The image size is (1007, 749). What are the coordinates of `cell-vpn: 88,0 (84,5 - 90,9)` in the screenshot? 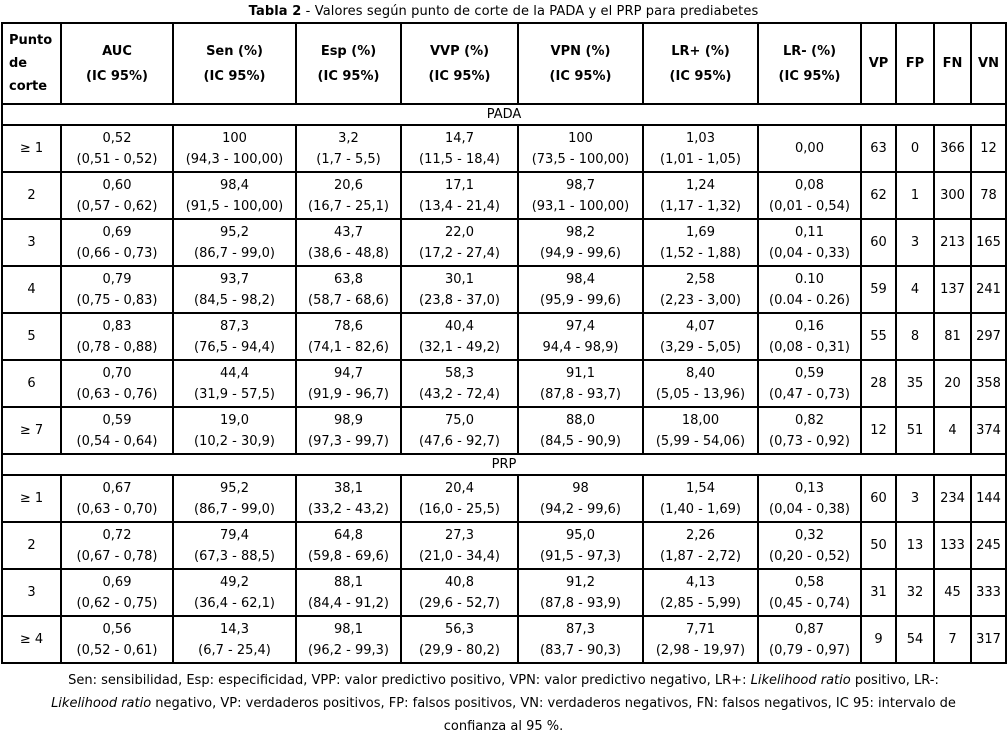 It's located at (580, 430).